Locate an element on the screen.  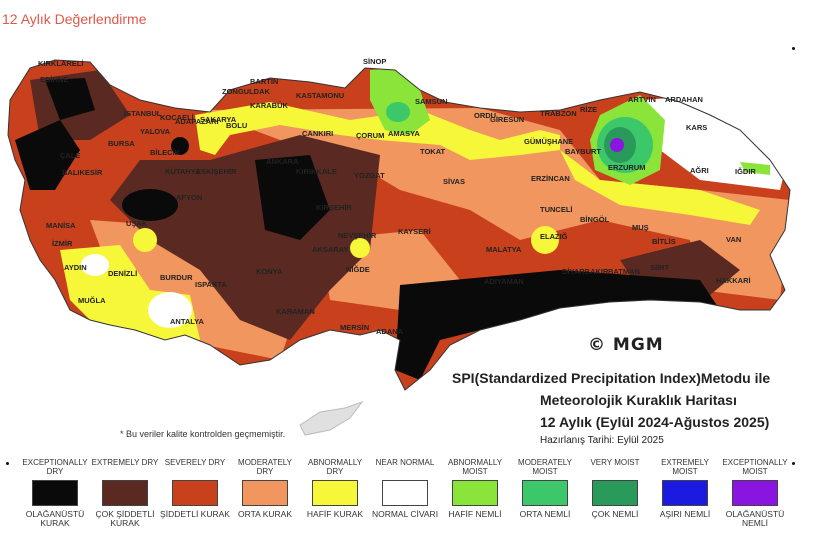
legend-tr: OLAĞANÜSTÜ KURAK is located at coordinates (55, 518).